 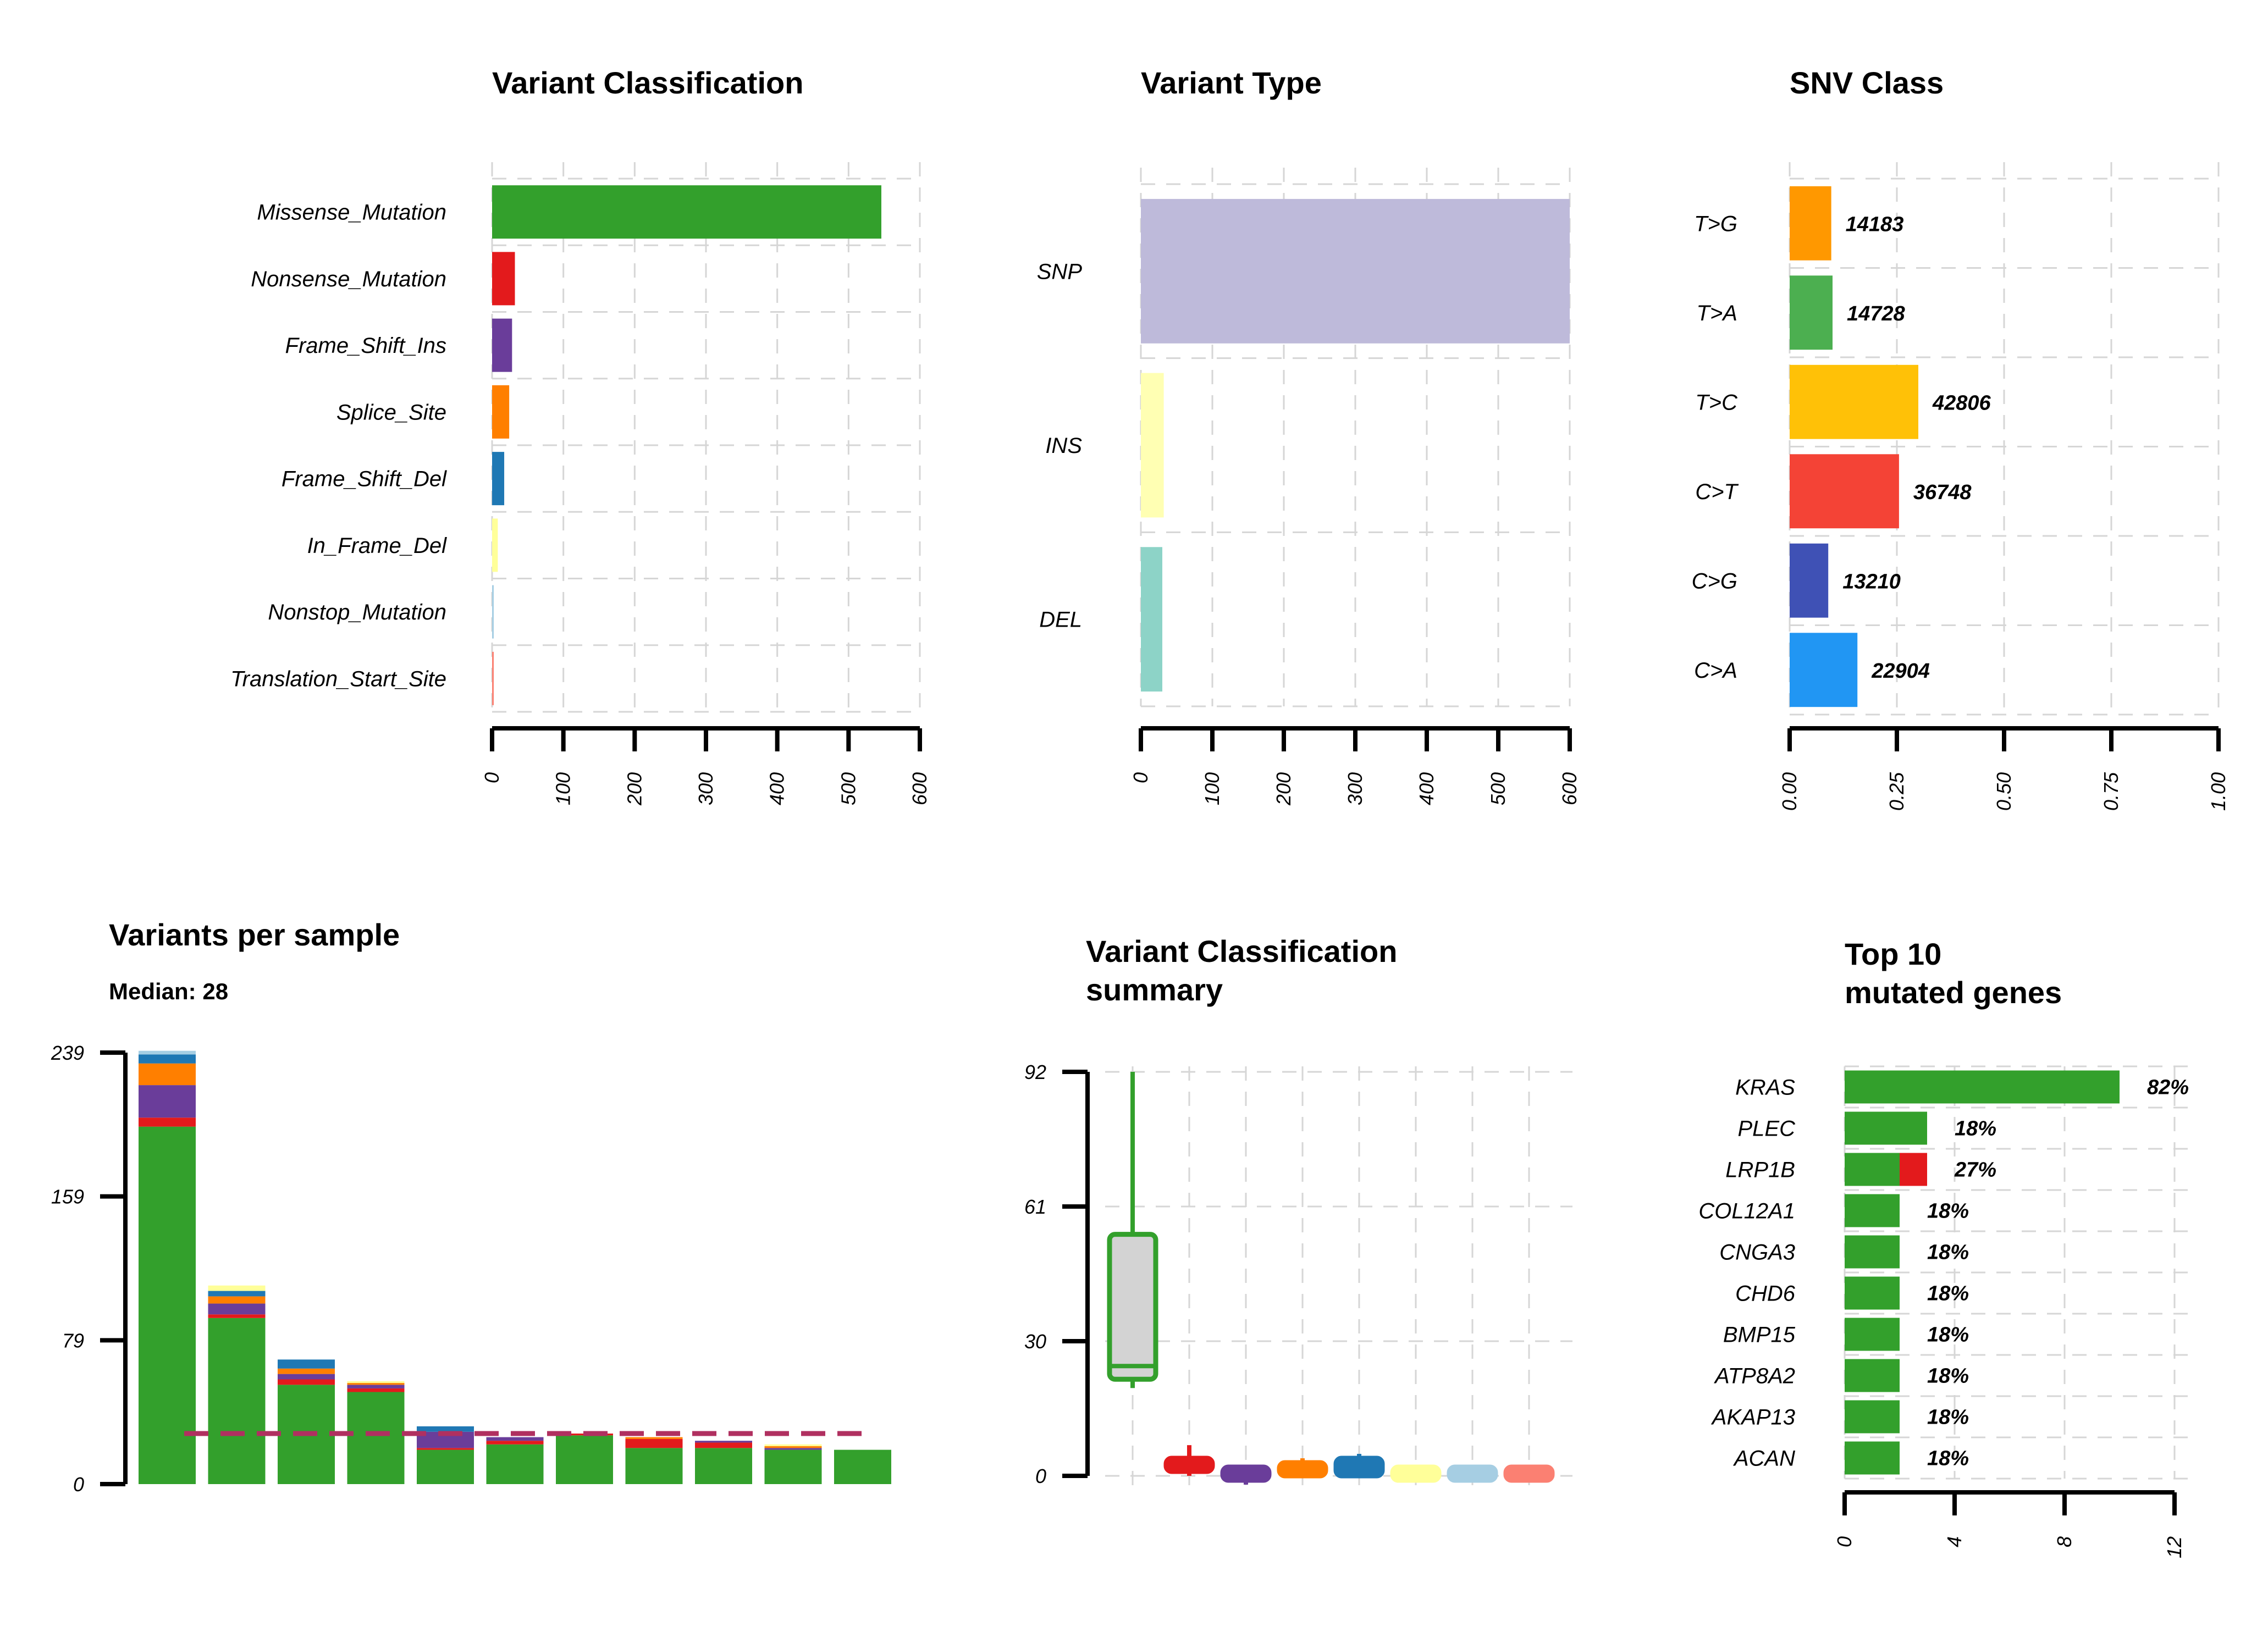 I want to click on bar-value-label: 42806, so click(x=1962, y=402).